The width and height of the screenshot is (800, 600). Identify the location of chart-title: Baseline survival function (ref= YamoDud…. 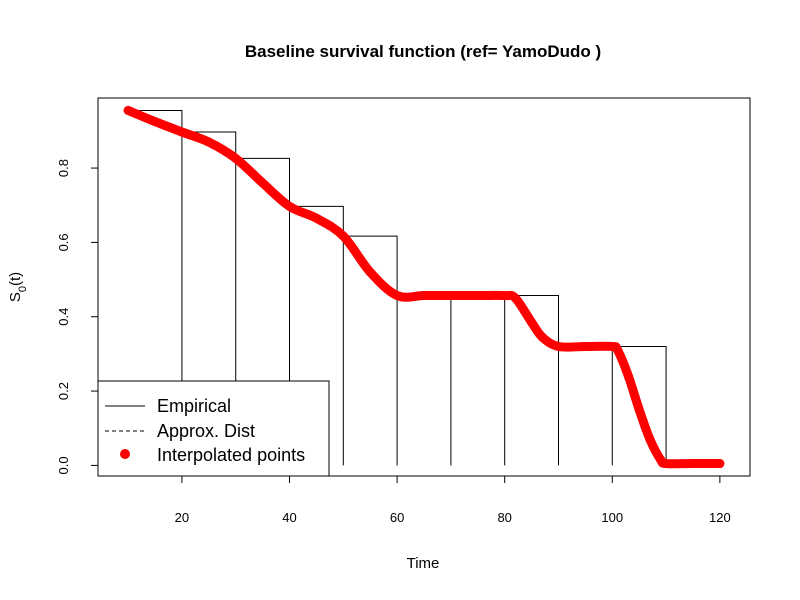
(423, 51).